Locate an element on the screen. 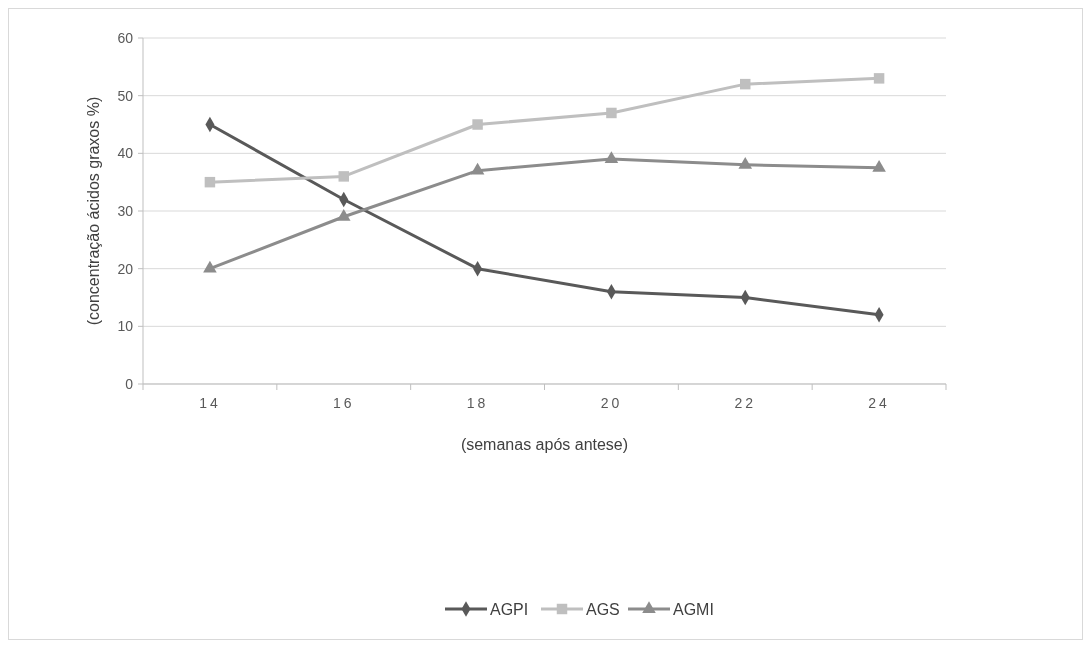 The height and width of the screenshot is (648, 1091). x-tick-label: 14 is located at coordinates (210, 403).